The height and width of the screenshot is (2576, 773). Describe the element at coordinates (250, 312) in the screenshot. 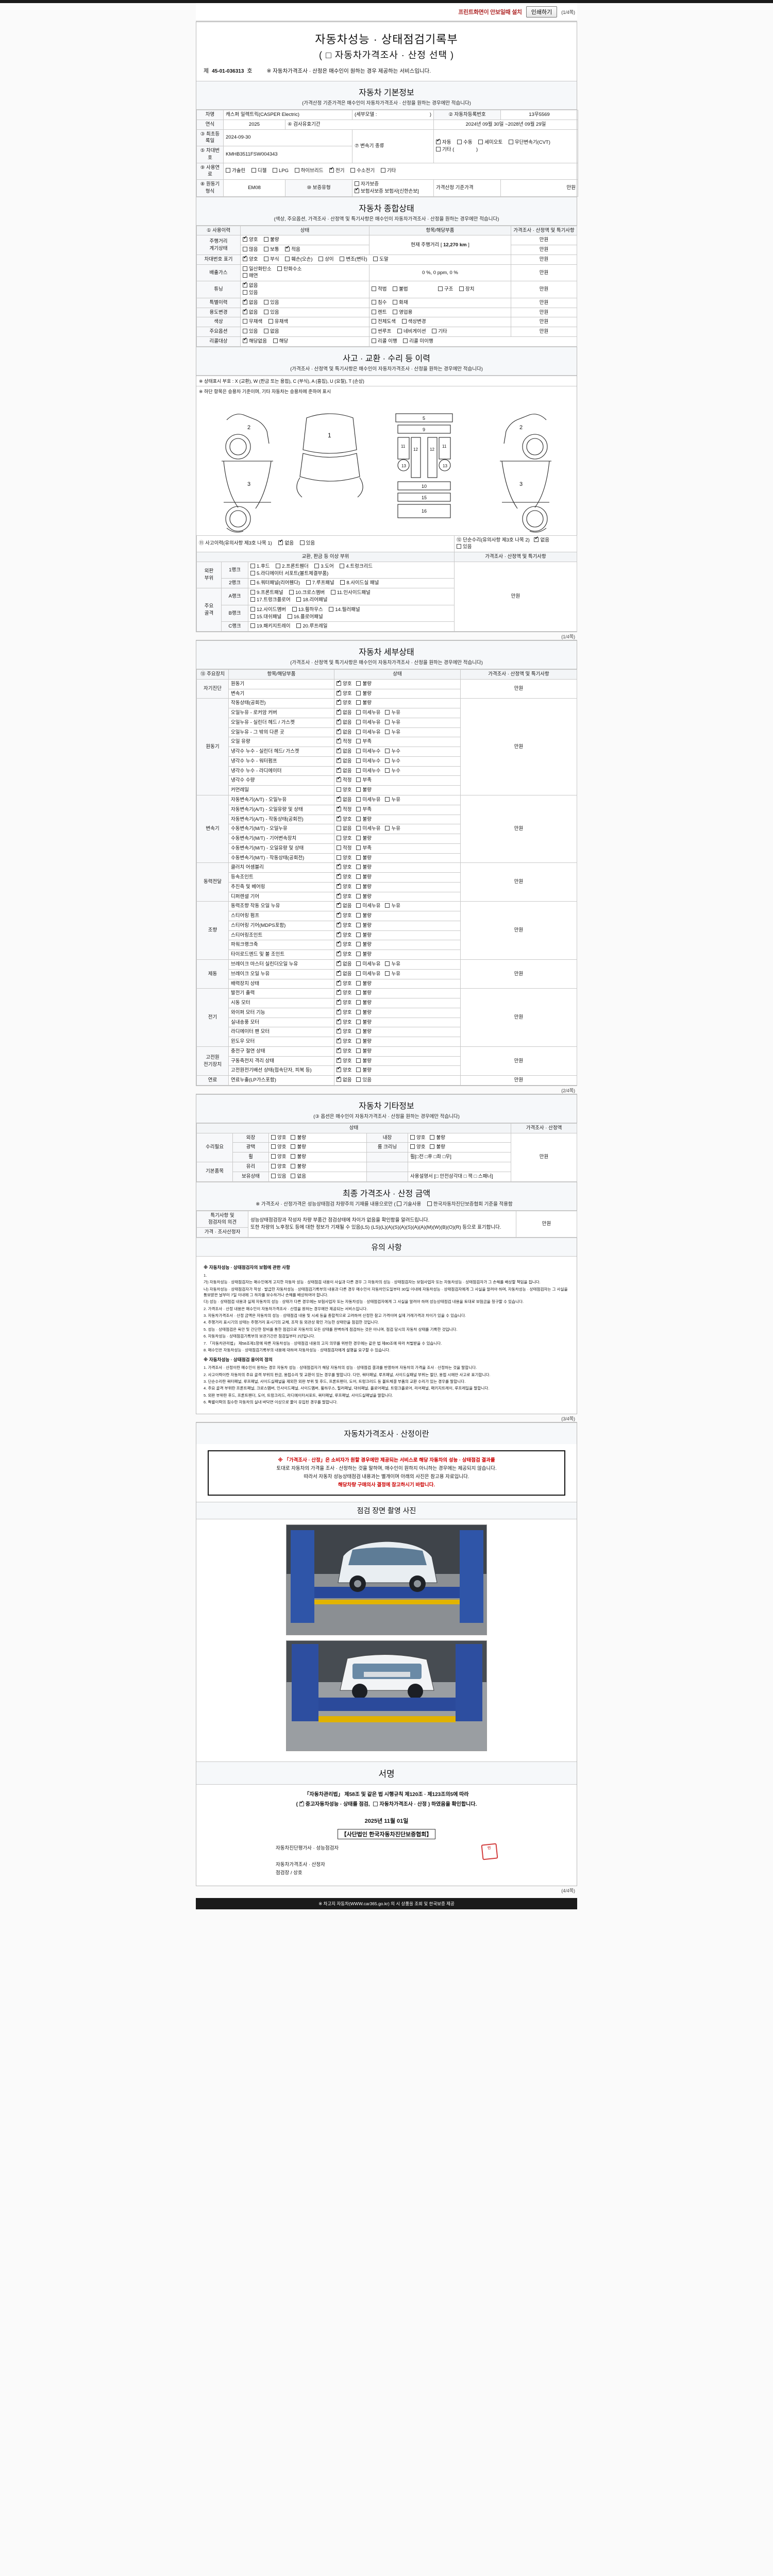

I see `opt-usechange-none: 없음` at that location.